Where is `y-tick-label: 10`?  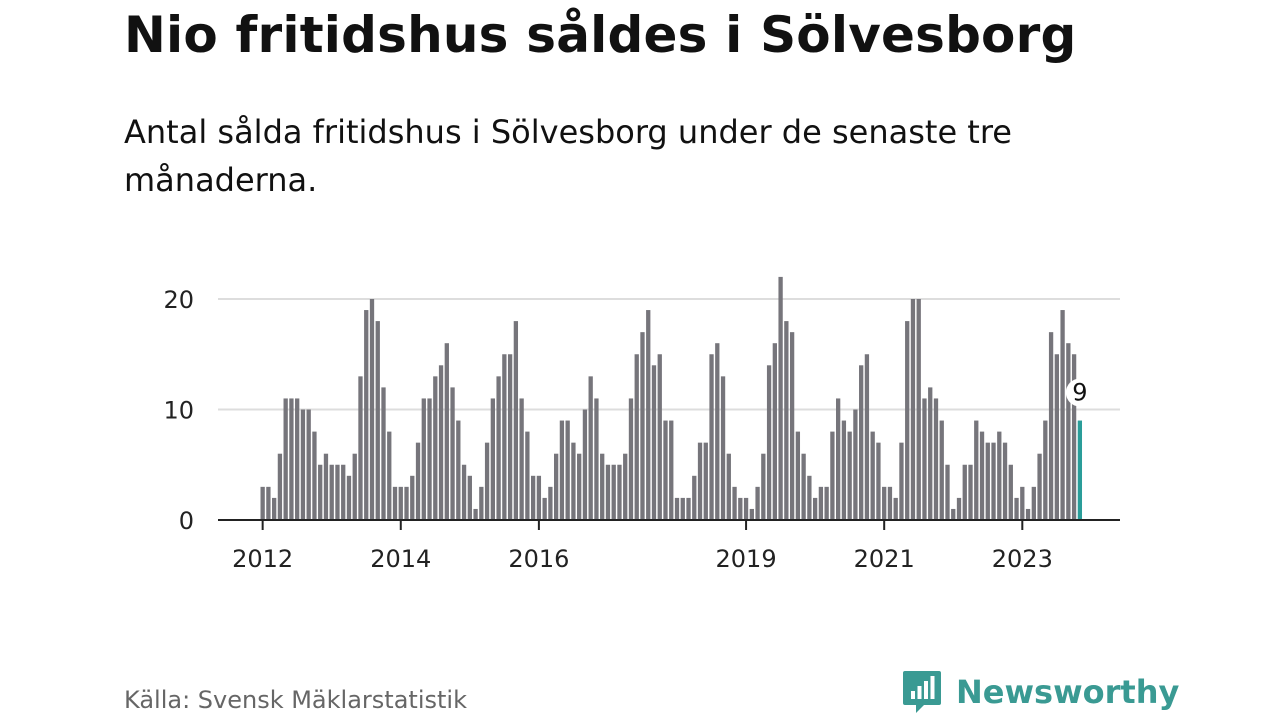
y-tick-label: 10 is located at coordinates (178, 411).